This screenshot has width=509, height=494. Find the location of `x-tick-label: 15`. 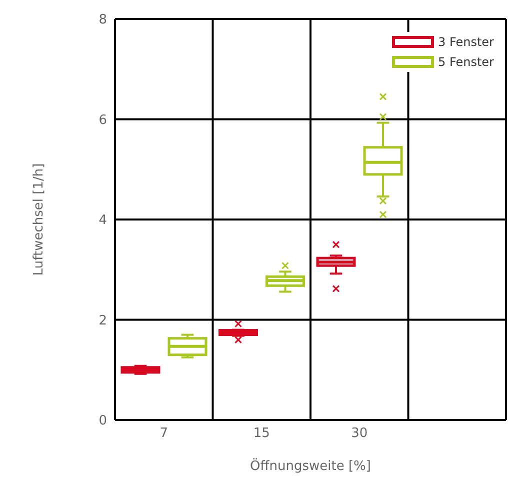

x-tick-label: 15 is located at coordinates (261, 434).